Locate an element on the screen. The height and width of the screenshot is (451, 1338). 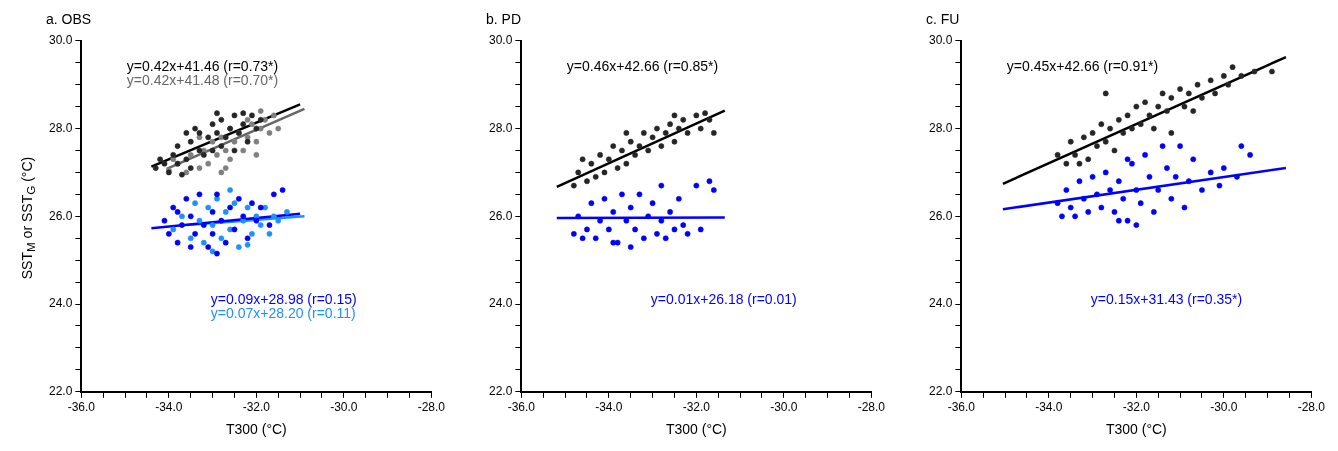
chart-title: b. PD is located at coordinates (504, 19).